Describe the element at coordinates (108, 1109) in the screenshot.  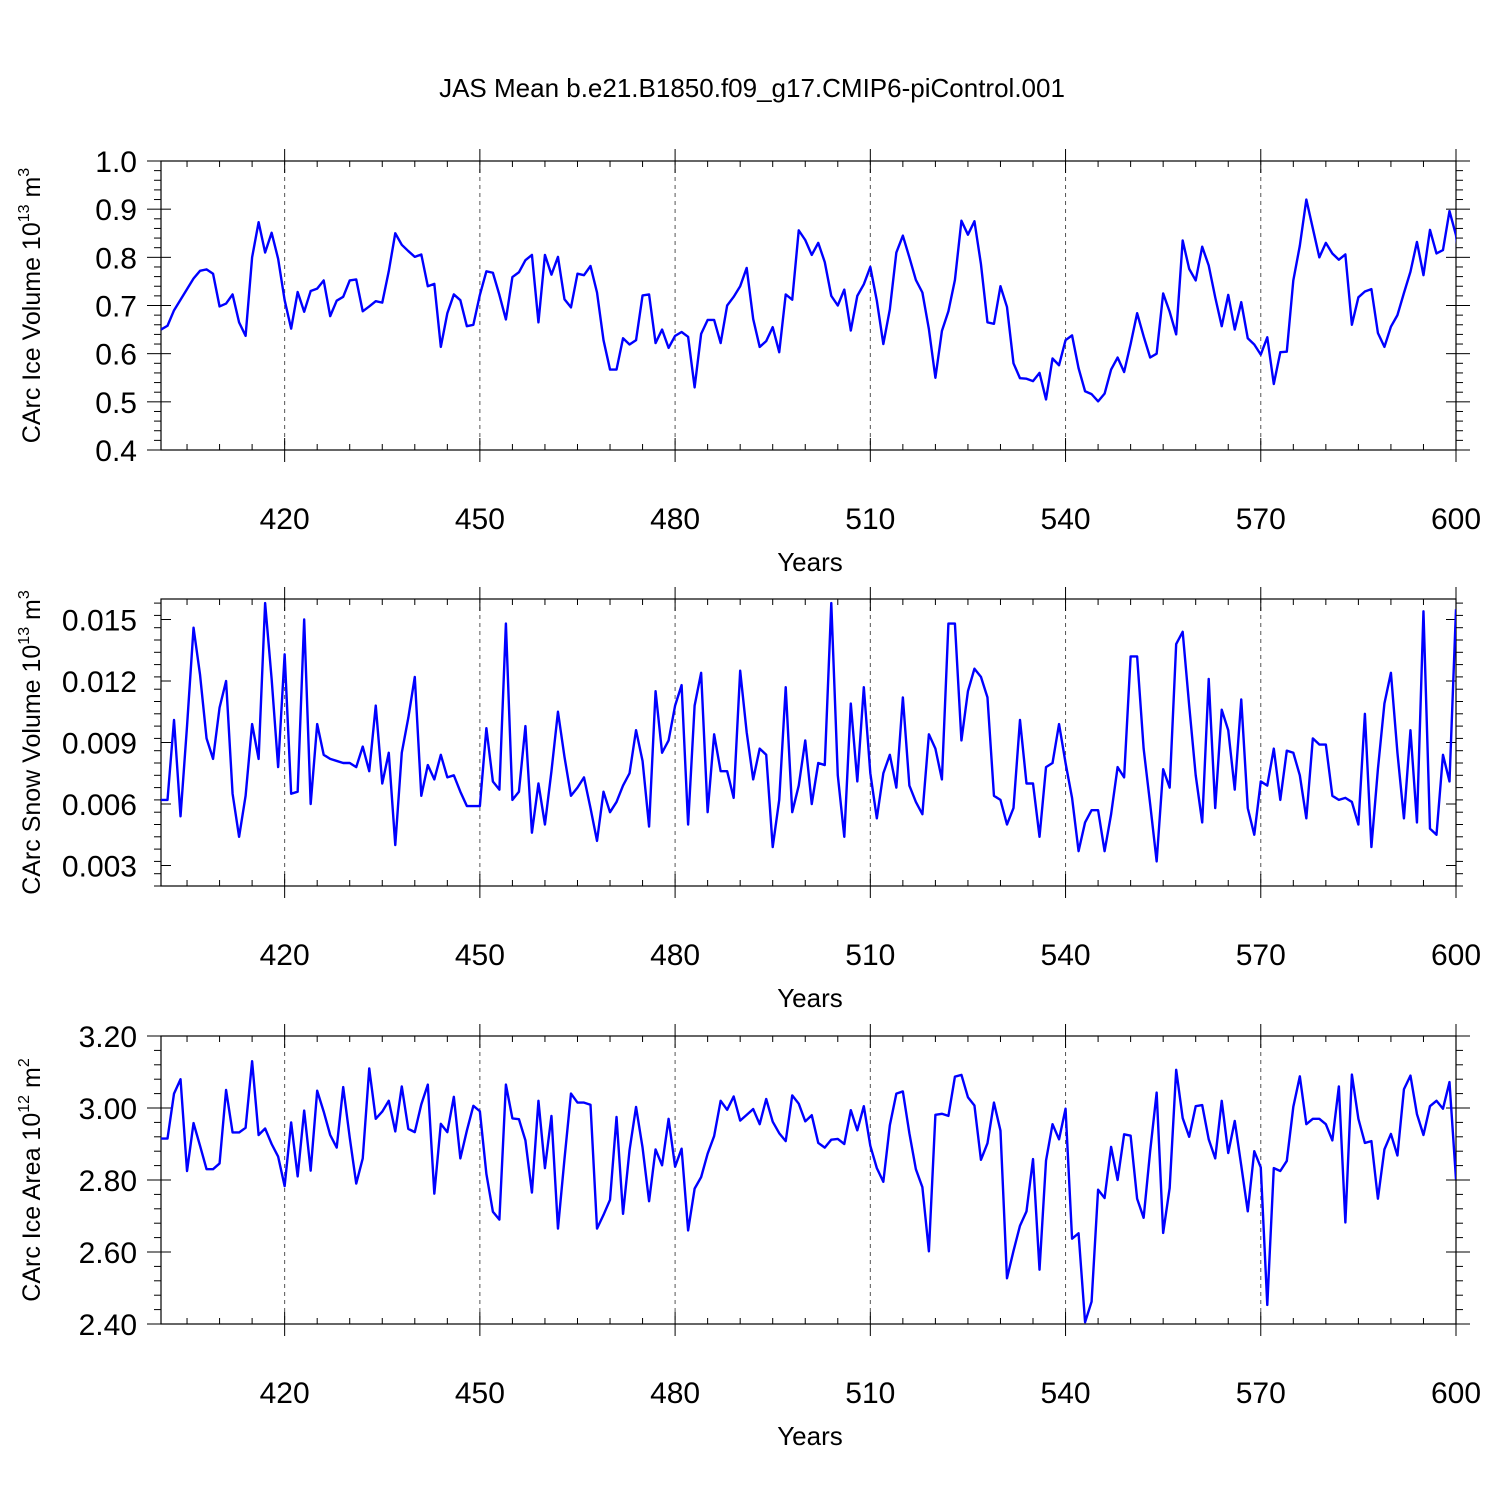
I see `y-tick-label: 3.00` at that location.